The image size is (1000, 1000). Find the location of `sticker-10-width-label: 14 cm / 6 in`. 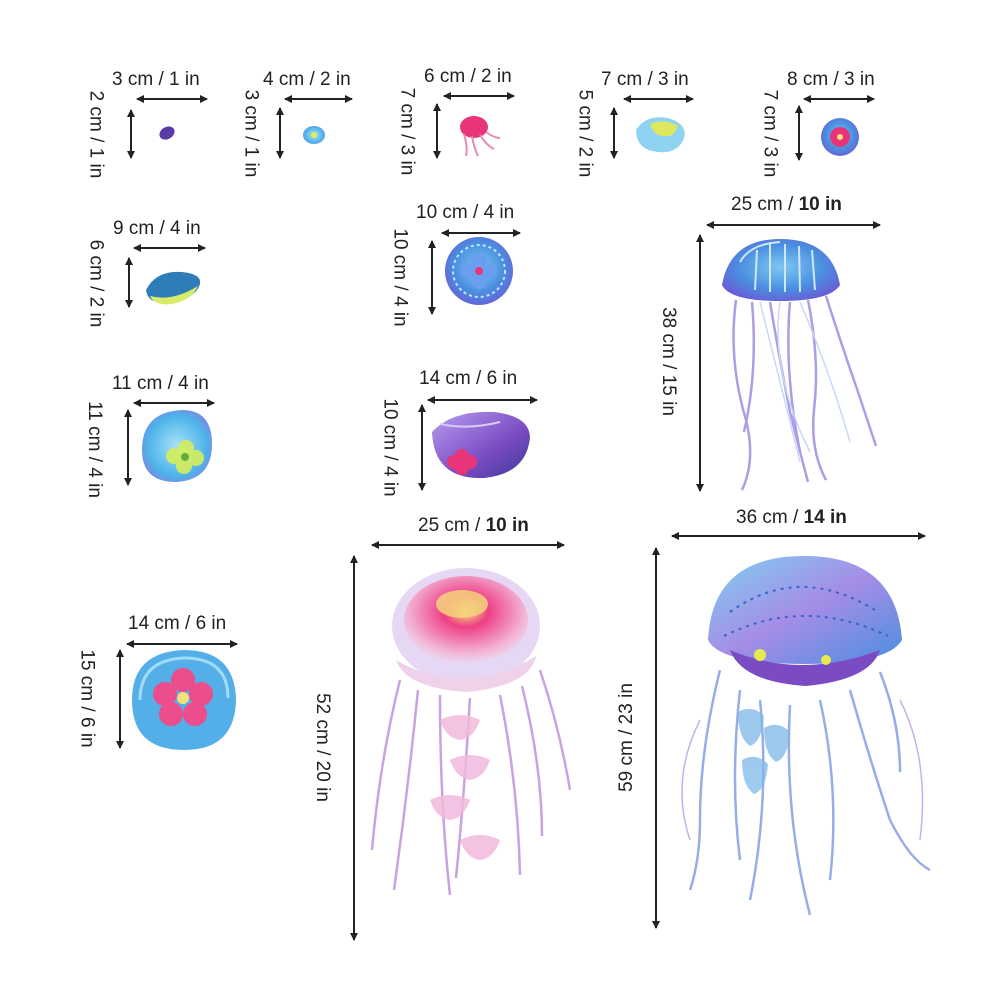

sticker-10-width-label: 14 cm / 6 in is located at coordinates (177, 623).